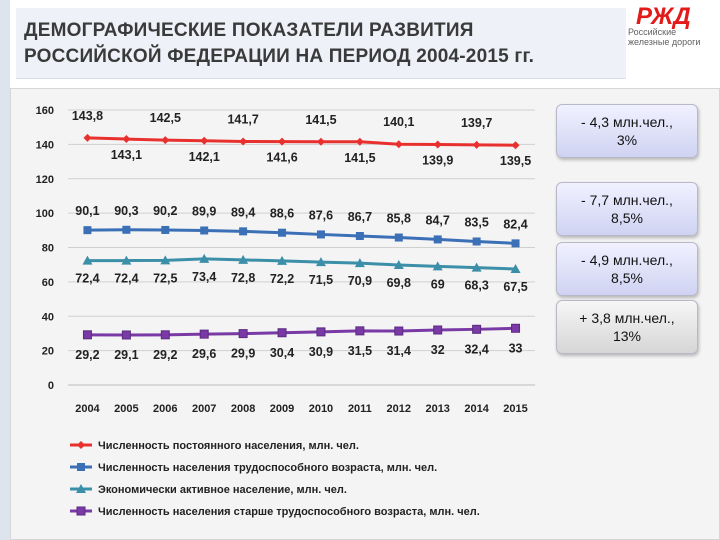 Image resolution: width=720 pixels, height=540 pixels. What do you see at coordinates (664, 42) in the screenshot?
I see `logo-subtitle-2: железные дороги` at bounding box center [664, 42].